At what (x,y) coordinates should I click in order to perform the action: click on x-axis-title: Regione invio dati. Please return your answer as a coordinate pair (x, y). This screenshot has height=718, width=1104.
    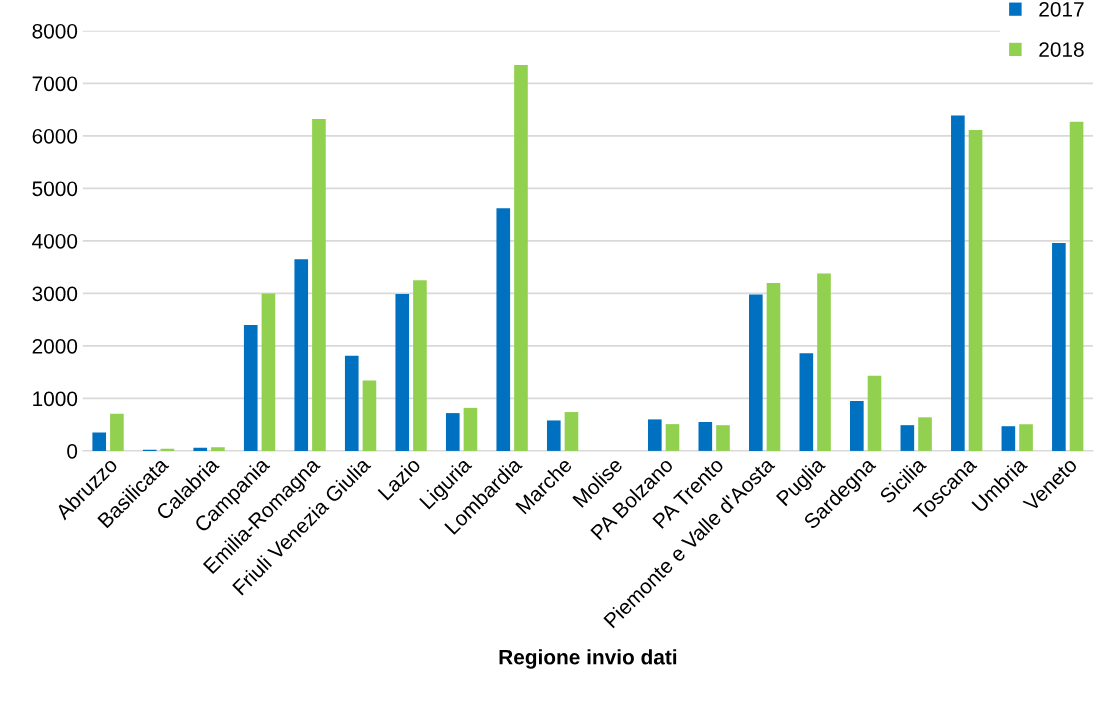
    Looking at the image, I should click on (588, 659).